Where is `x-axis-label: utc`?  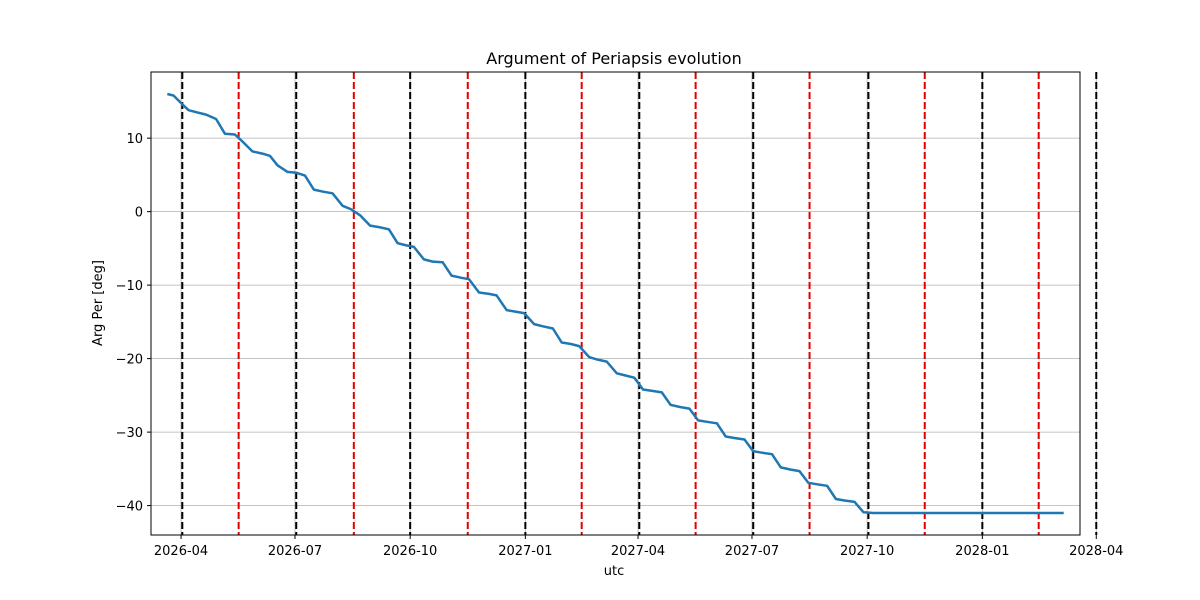 x-axis-label: utc is located at coordinates (614, 571).